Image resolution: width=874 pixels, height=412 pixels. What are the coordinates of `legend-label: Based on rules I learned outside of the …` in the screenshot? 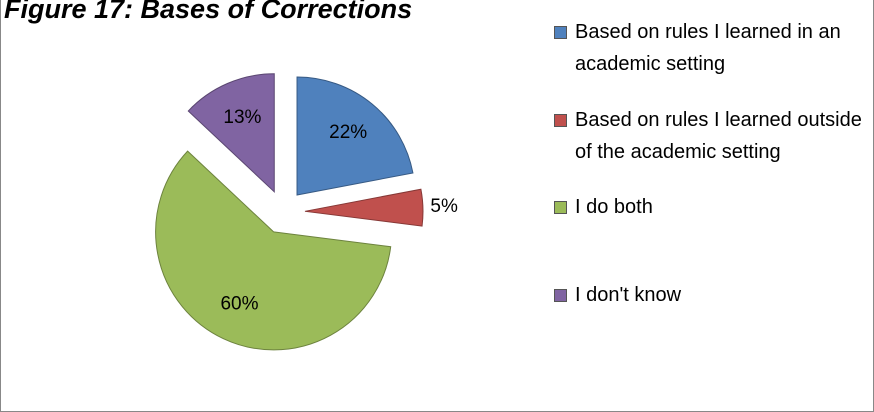 It's located at (718, 136).